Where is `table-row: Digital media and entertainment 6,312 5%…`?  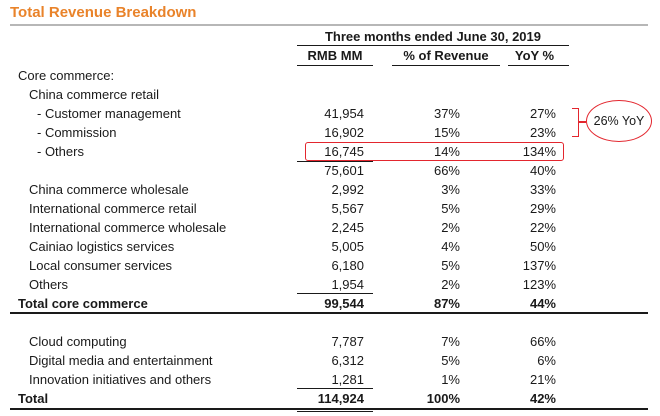 table-row: Digital media and entertainment 6,312 5%… is located at coordinates (330, 360).